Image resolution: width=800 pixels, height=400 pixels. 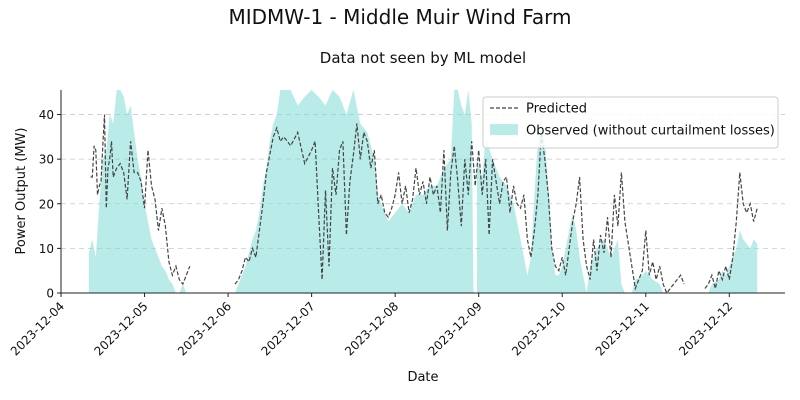 What do you see at coordinates (50, 294) in the screenshot?
I see `y-tick-label: 0` at bounding box center [50, 294].